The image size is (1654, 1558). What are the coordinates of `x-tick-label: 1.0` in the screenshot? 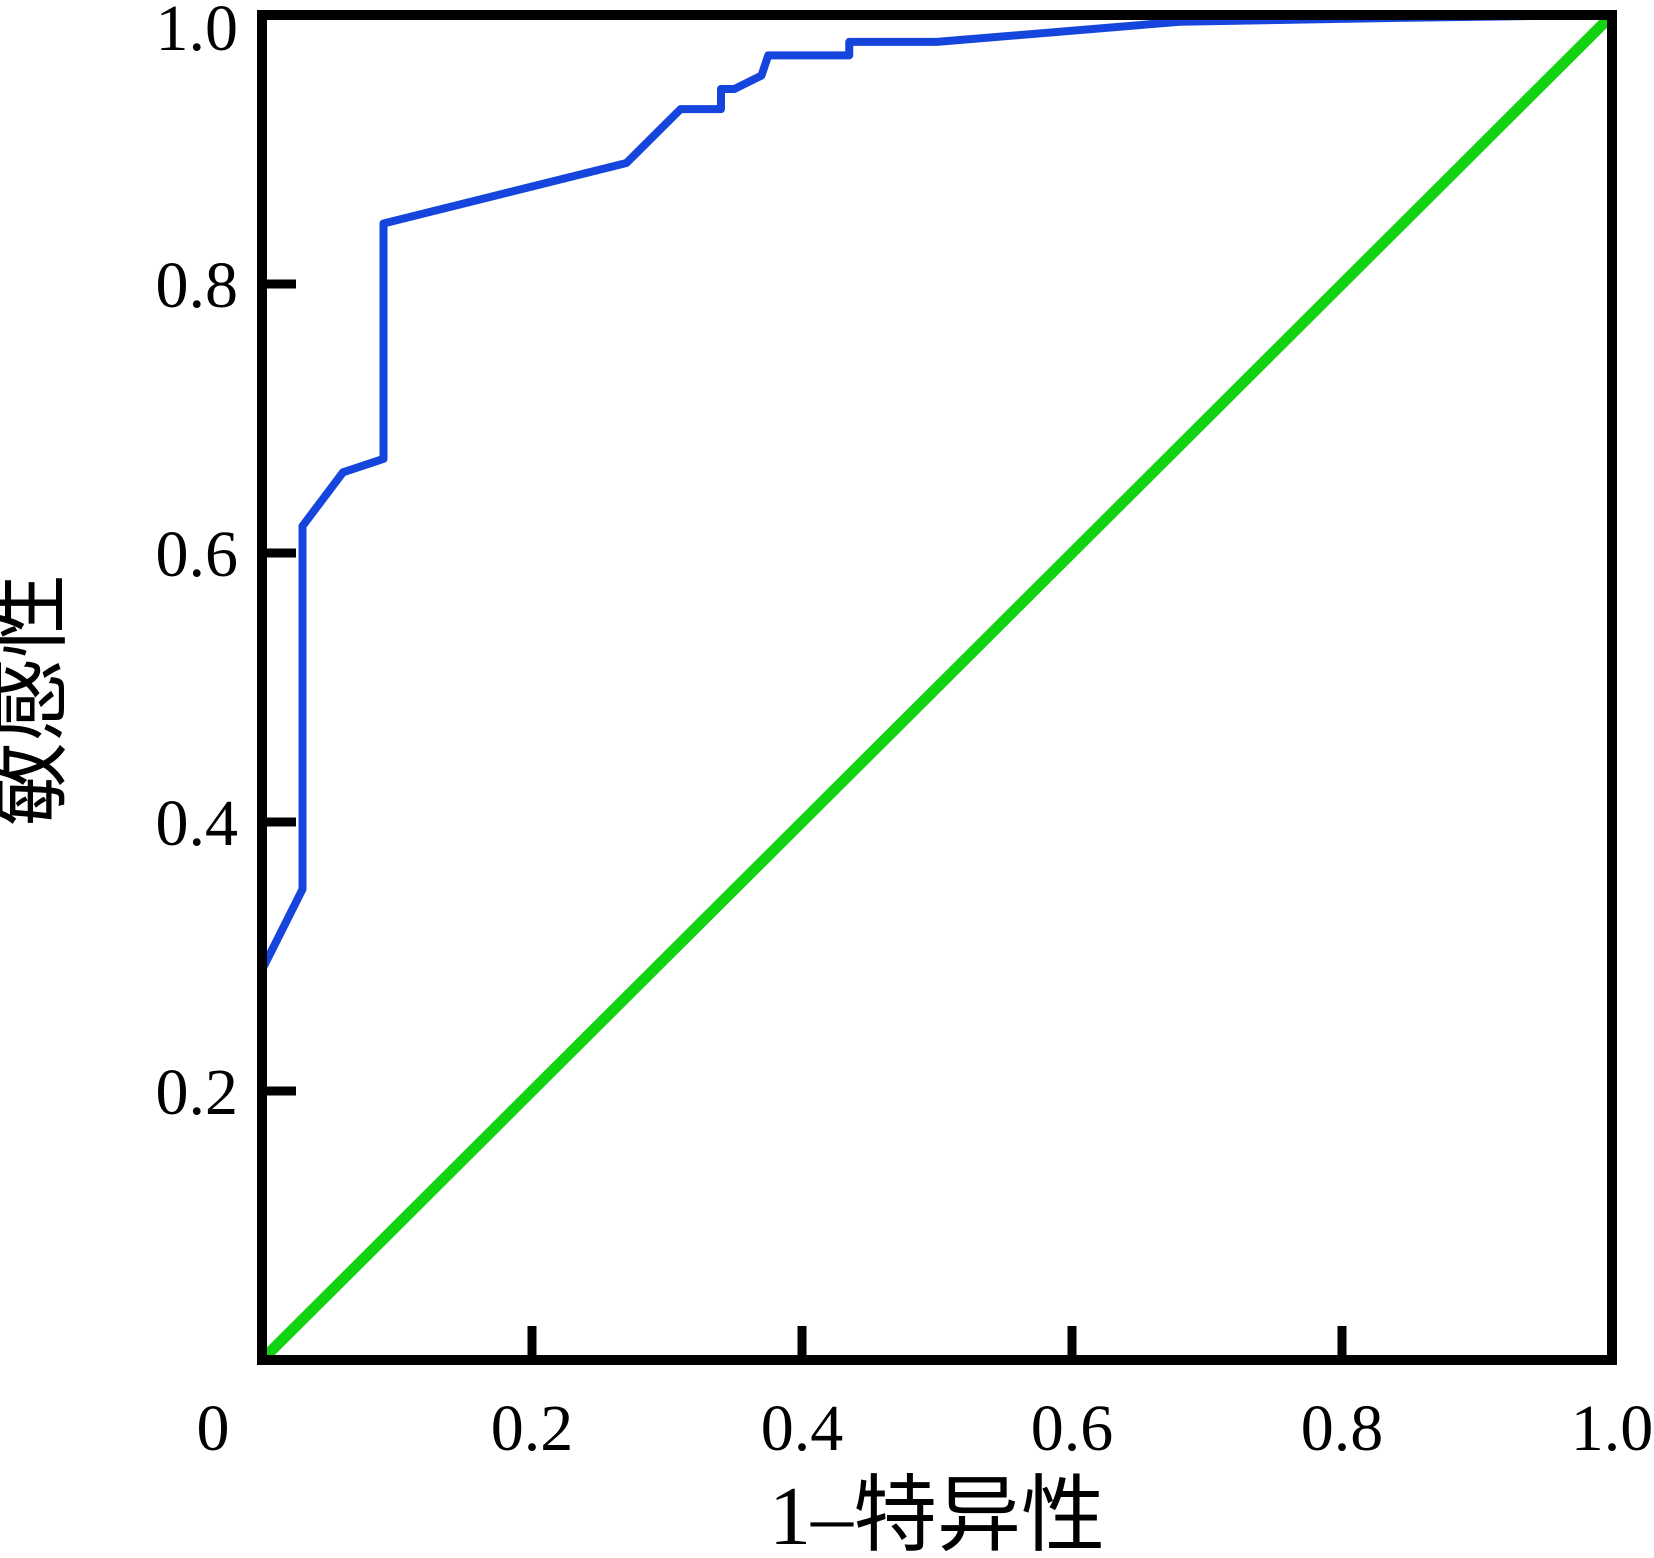 It's located at (1612, 1428).